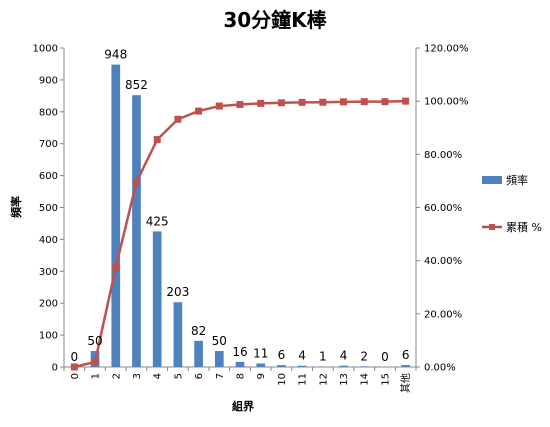 The image size is (550, 427). I want to click on x-tick-label: 10, so click(282, 379).